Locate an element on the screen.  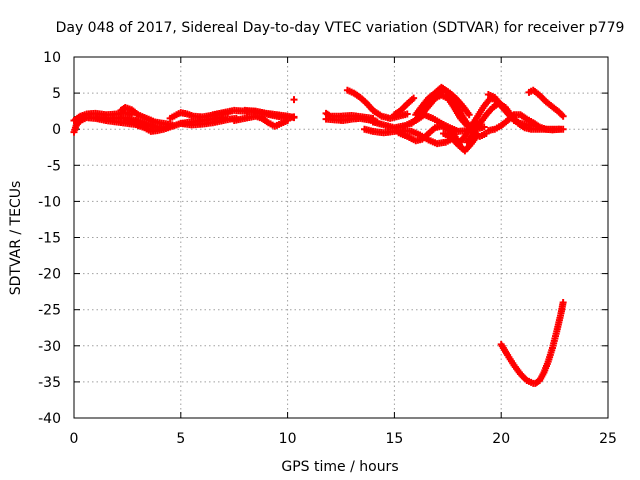
y-tick-label: -15 is located at coordinates (49, 239).